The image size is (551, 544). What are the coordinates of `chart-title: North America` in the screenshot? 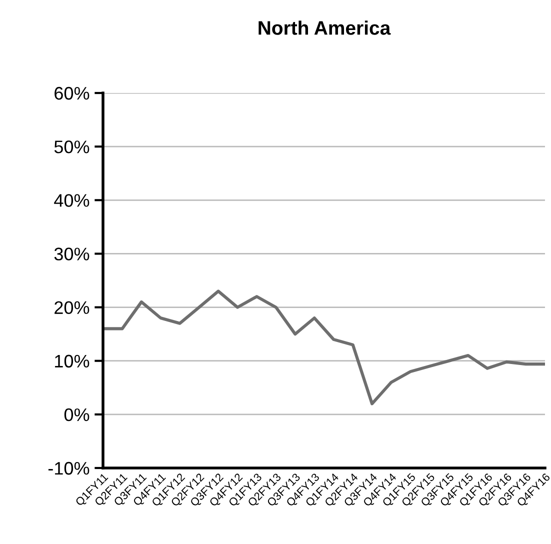 It's located at (324, 27).